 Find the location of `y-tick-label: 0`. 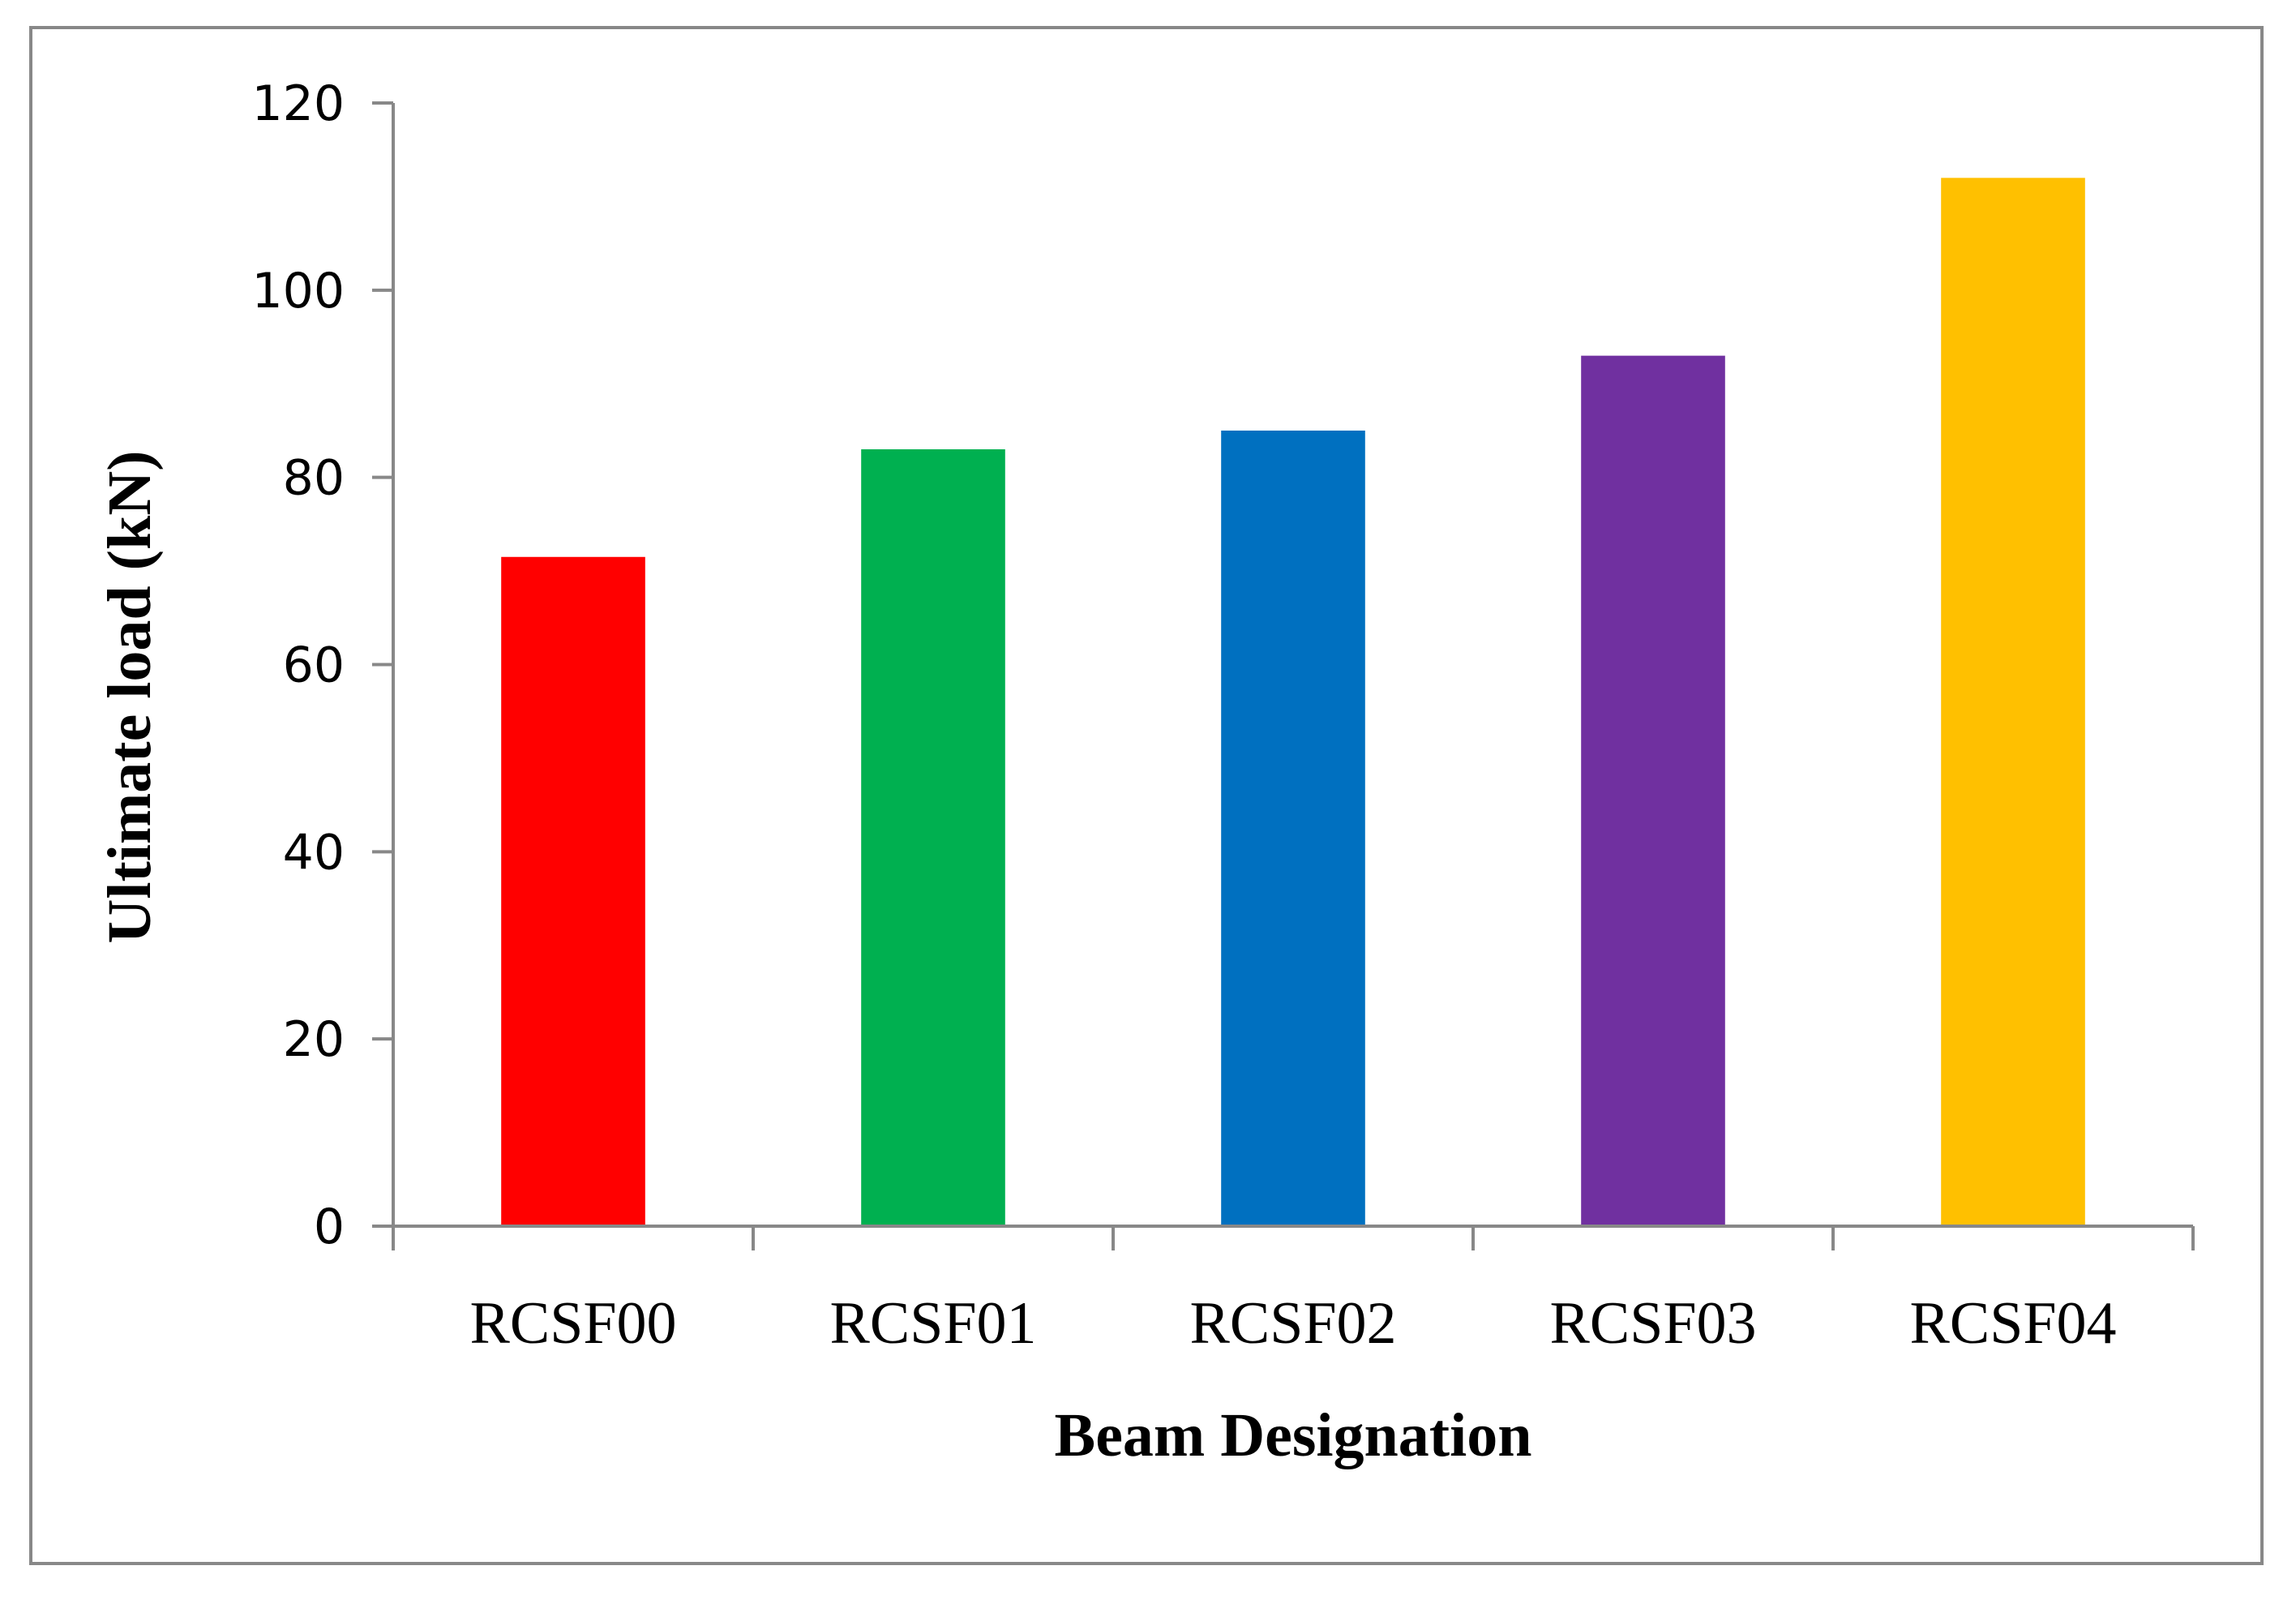

y-tick-label: 0 is located at coordinates (330, 1227).